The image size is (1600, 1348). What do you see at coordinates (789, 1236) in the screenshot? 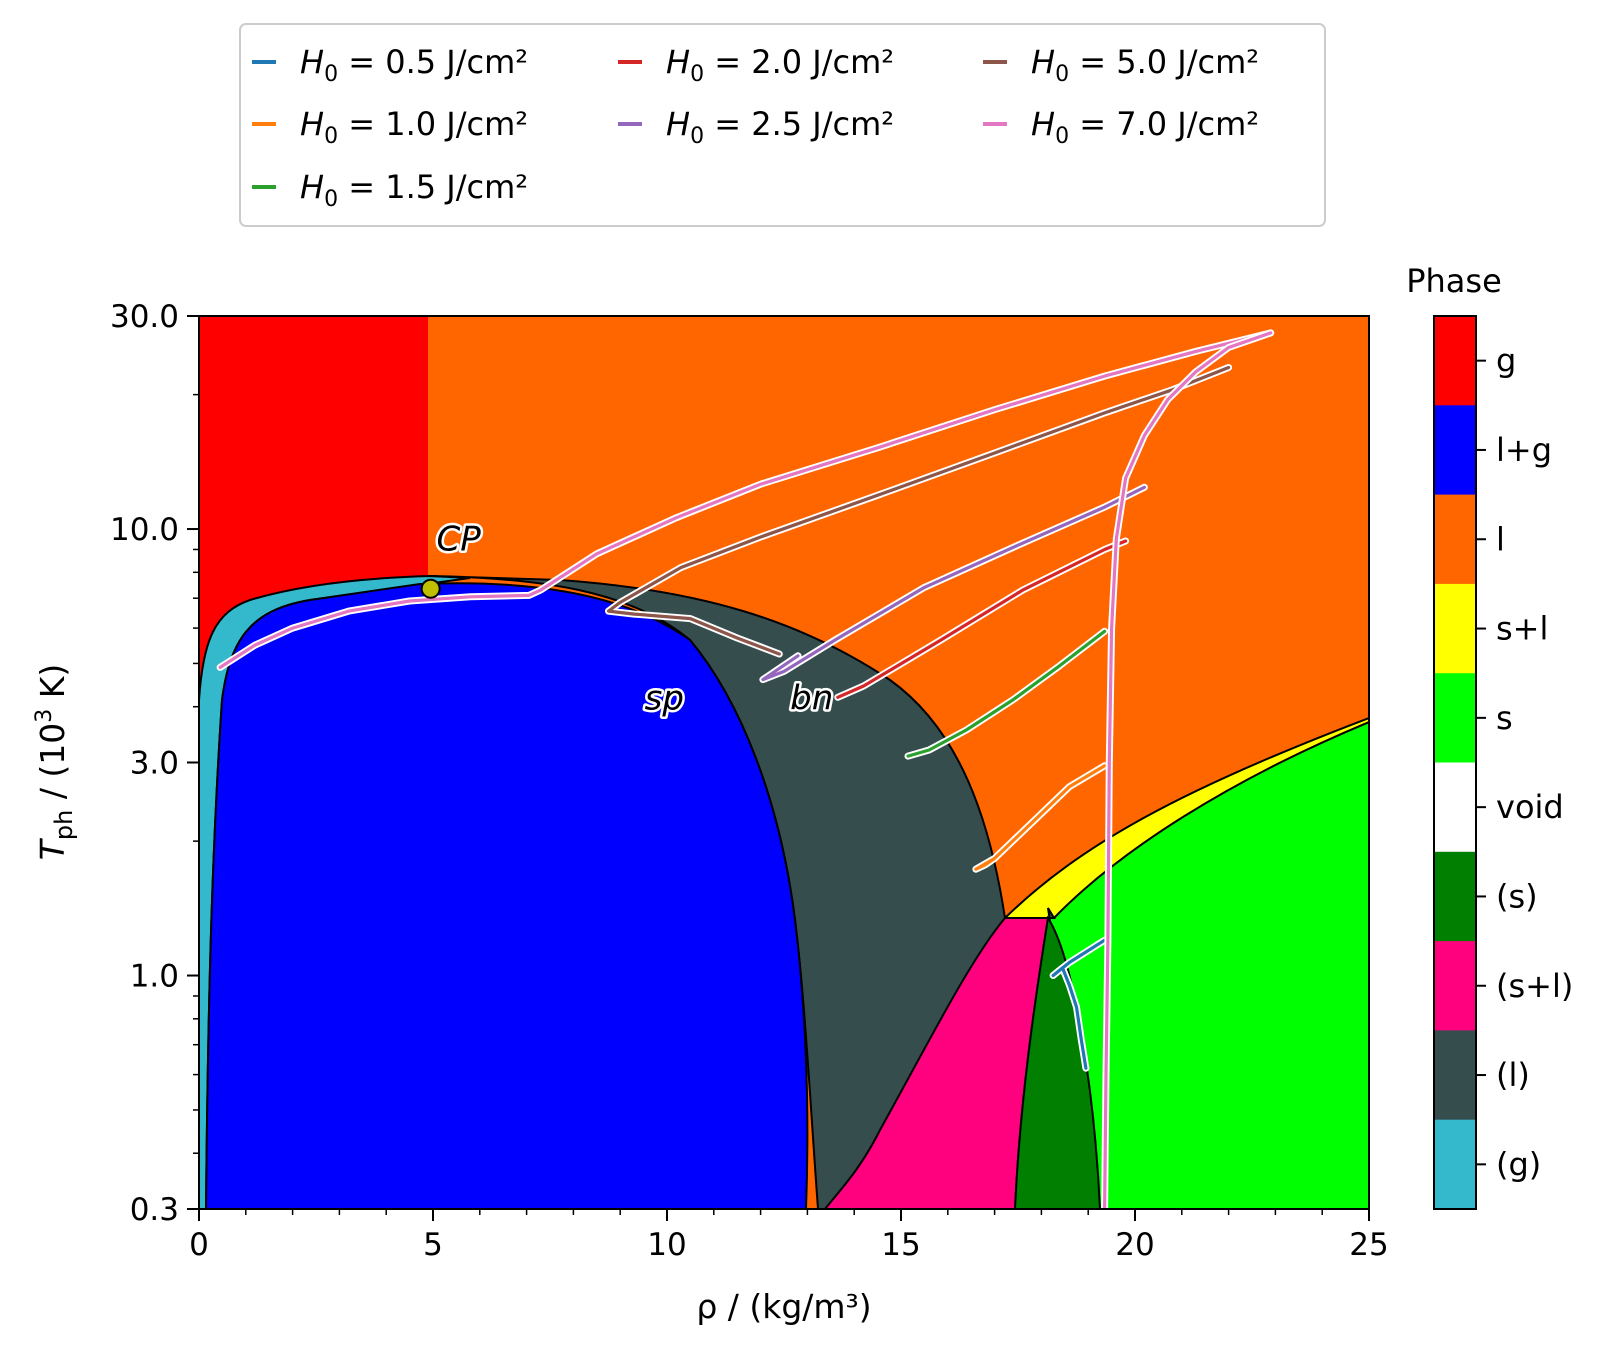
I see `x-axis: 0 5 10 15 20 25` at bounding box center [789, 1236].